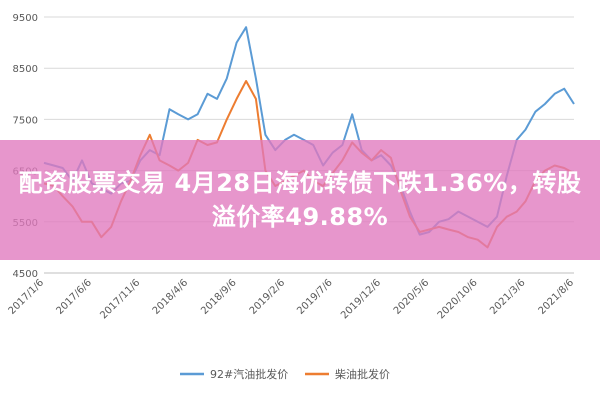 This screenshot has width=600, height=404. Describe the element at coordinates (315, 297) in the screenshot. I see `x-tick-label: 2019/7/6` at that location.